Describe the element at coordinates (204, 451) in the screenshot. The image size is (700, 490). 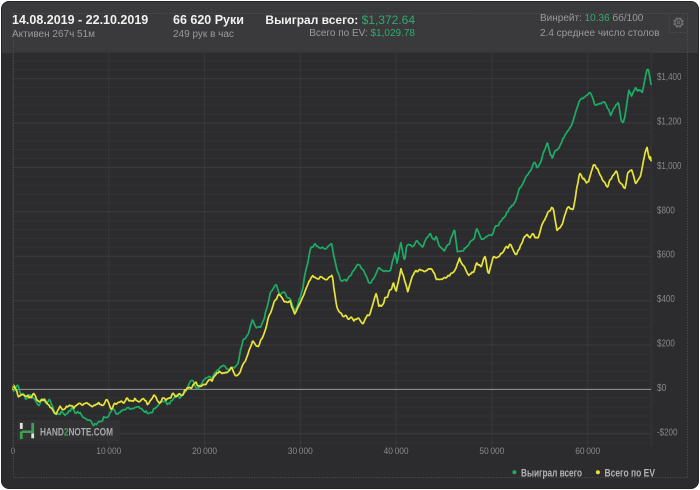
I see `svg-text: 20 000` at that location.